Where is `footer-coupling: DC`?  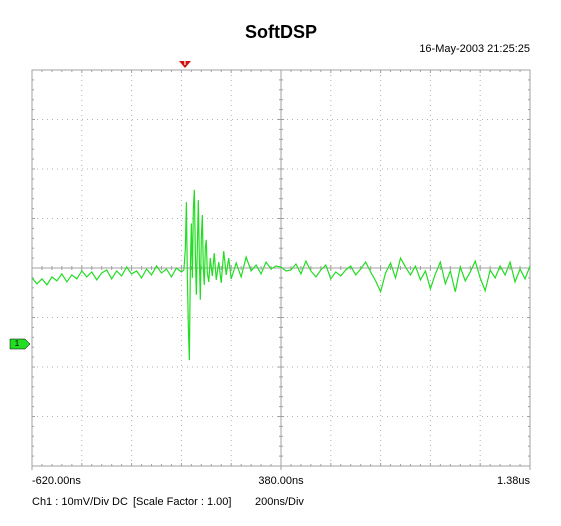 footer-coupling: DC is located at coordinates (120, 502).